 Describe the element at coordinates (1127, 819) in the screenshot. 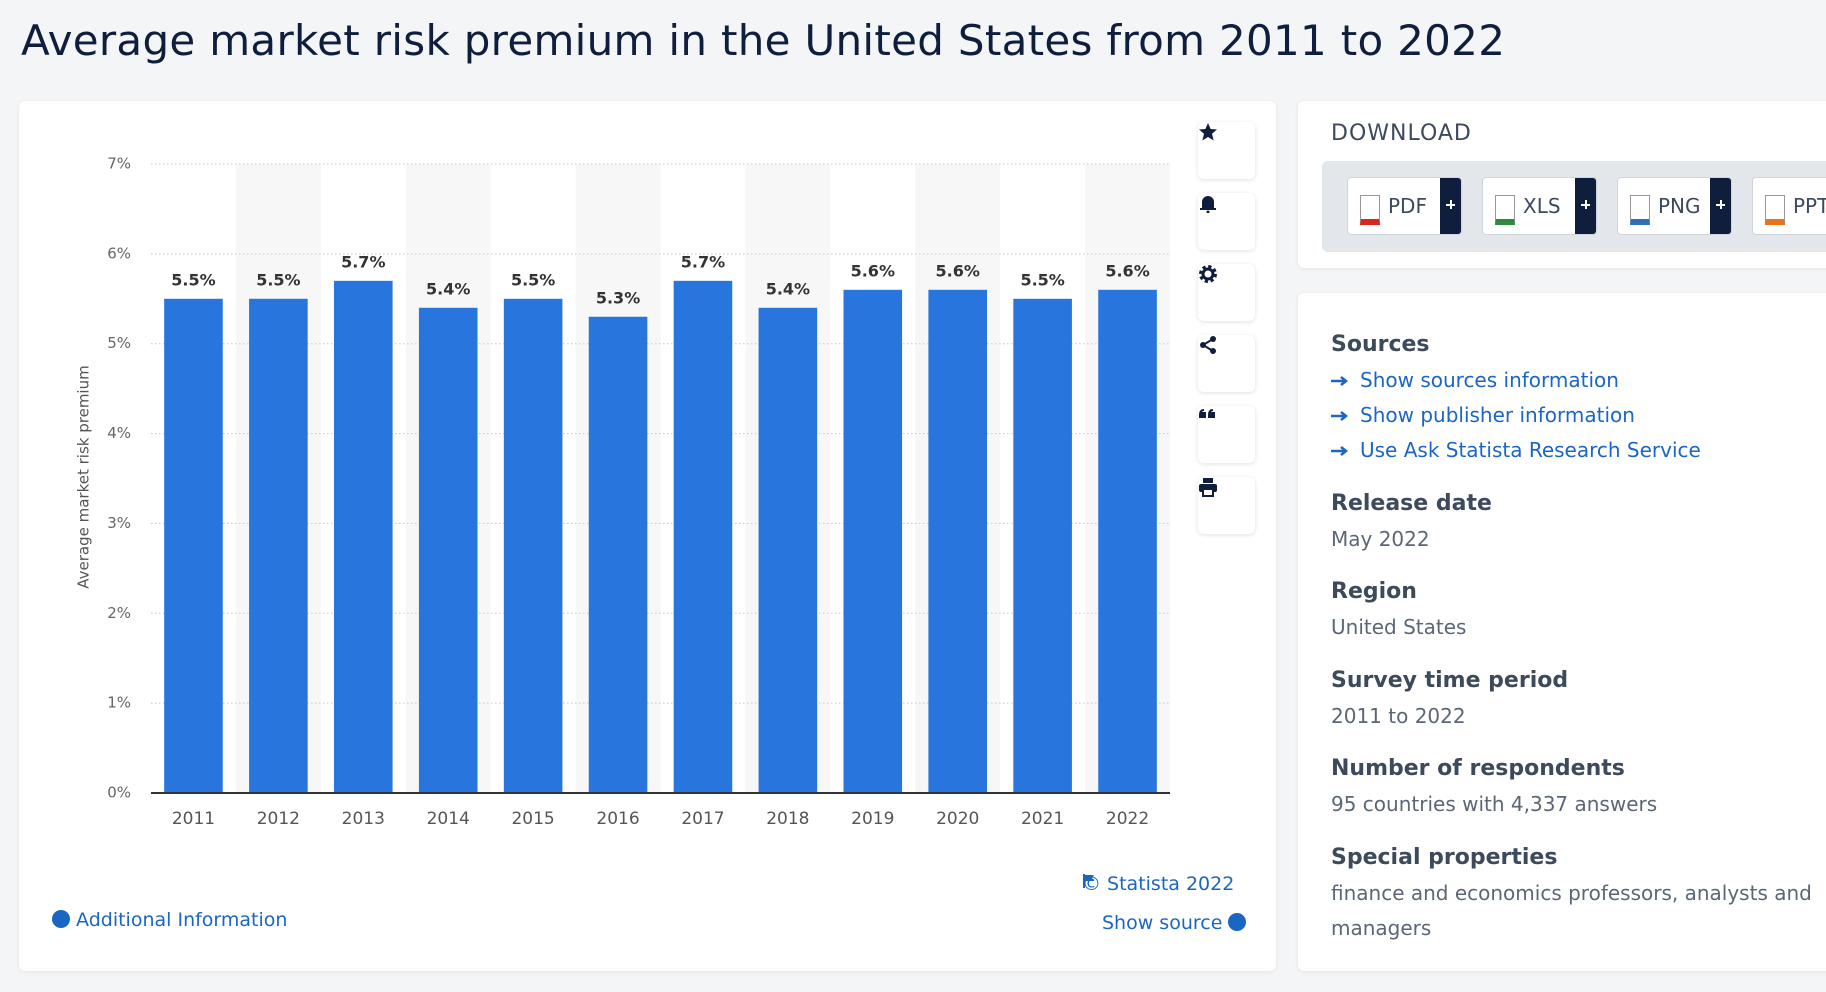

I see `x-tick-label: 2022` at that location.